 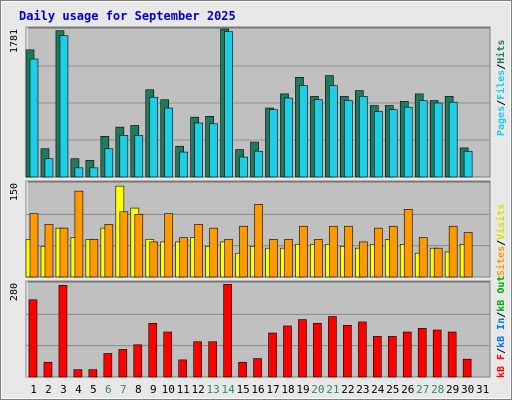 I want to click on side-legend-kb: kB F/kB In/kB Out, so click(x=501, y=327).